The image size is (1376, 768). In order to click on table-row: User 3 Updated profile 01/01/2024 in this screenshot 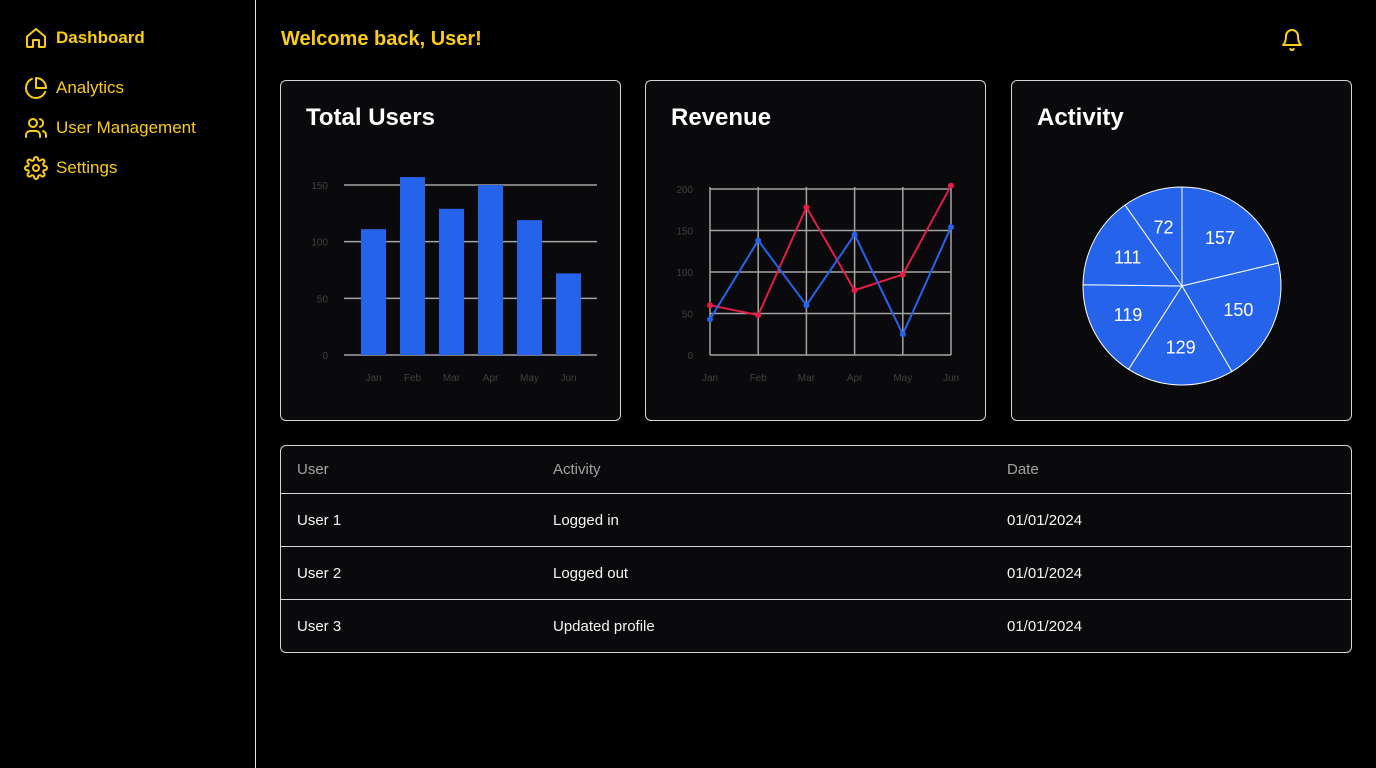, I will do `click(816, 626)`.